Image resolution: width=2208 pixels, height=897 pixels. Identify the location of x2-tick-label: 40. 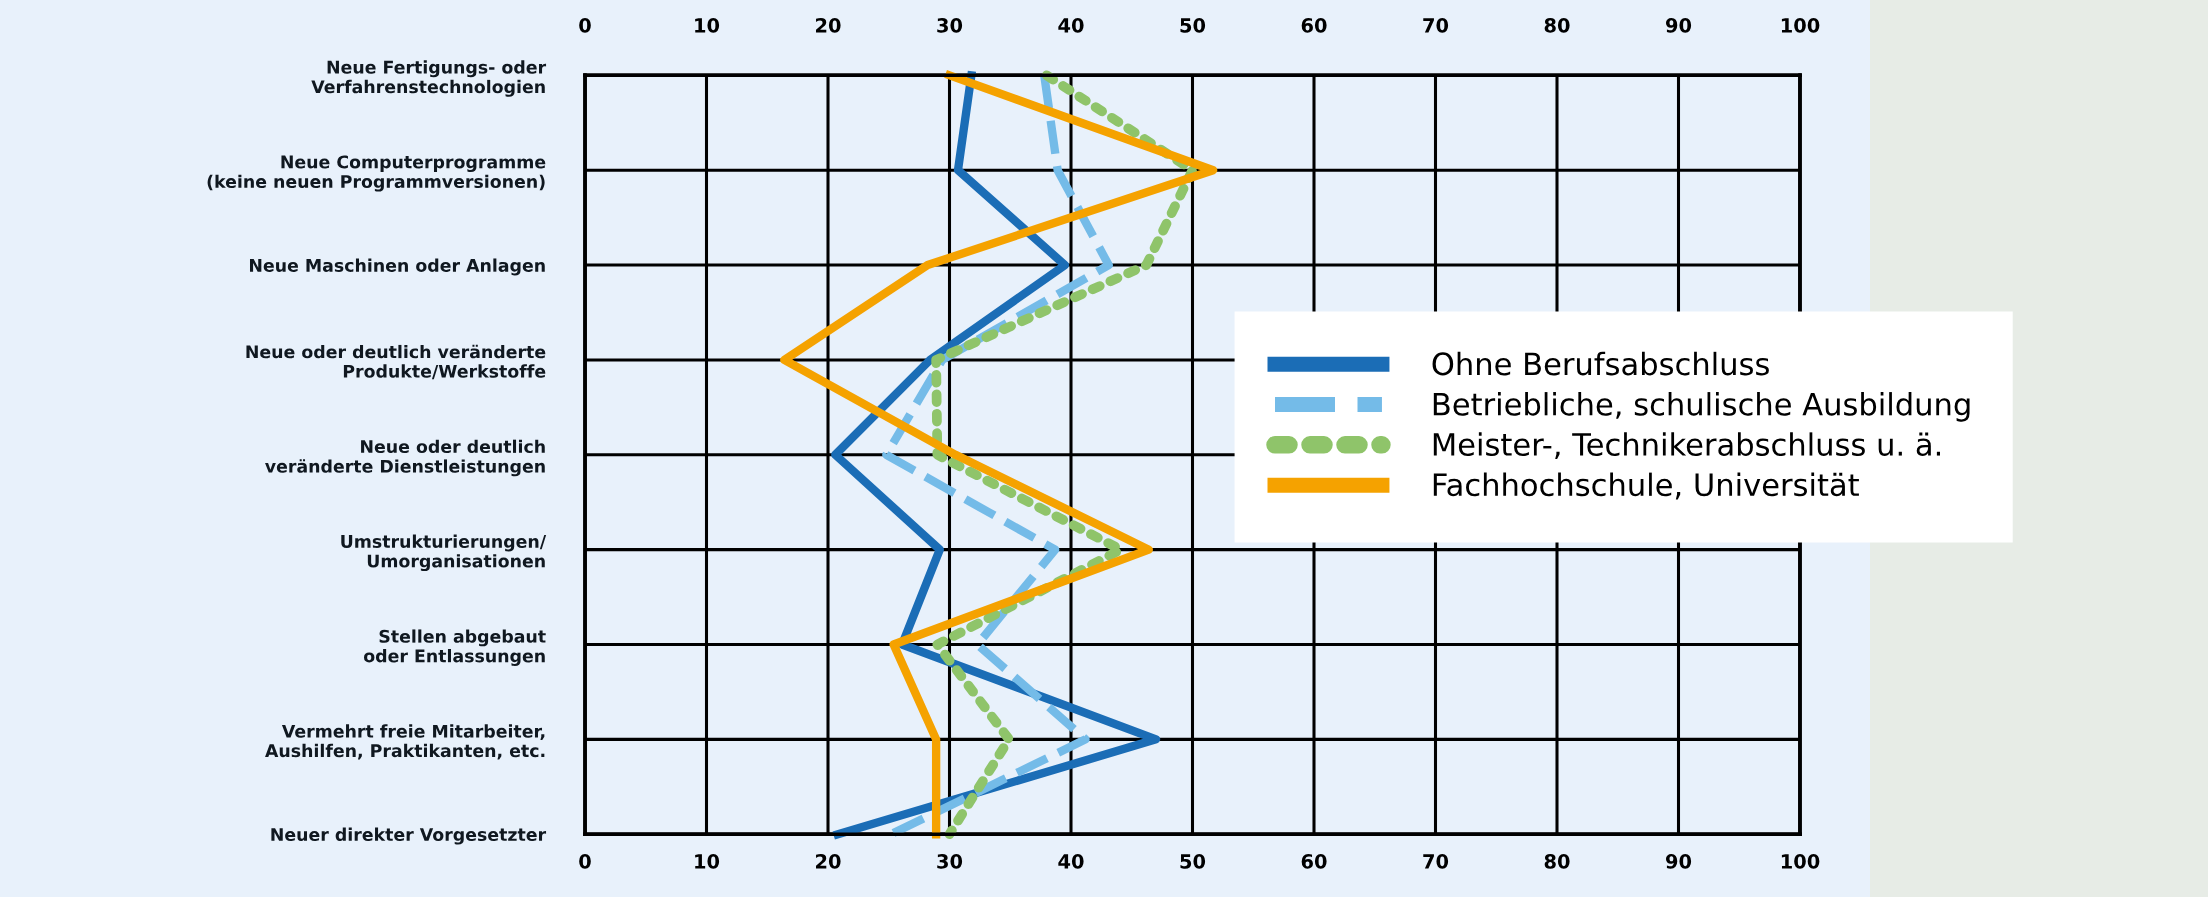
(1071, 25).